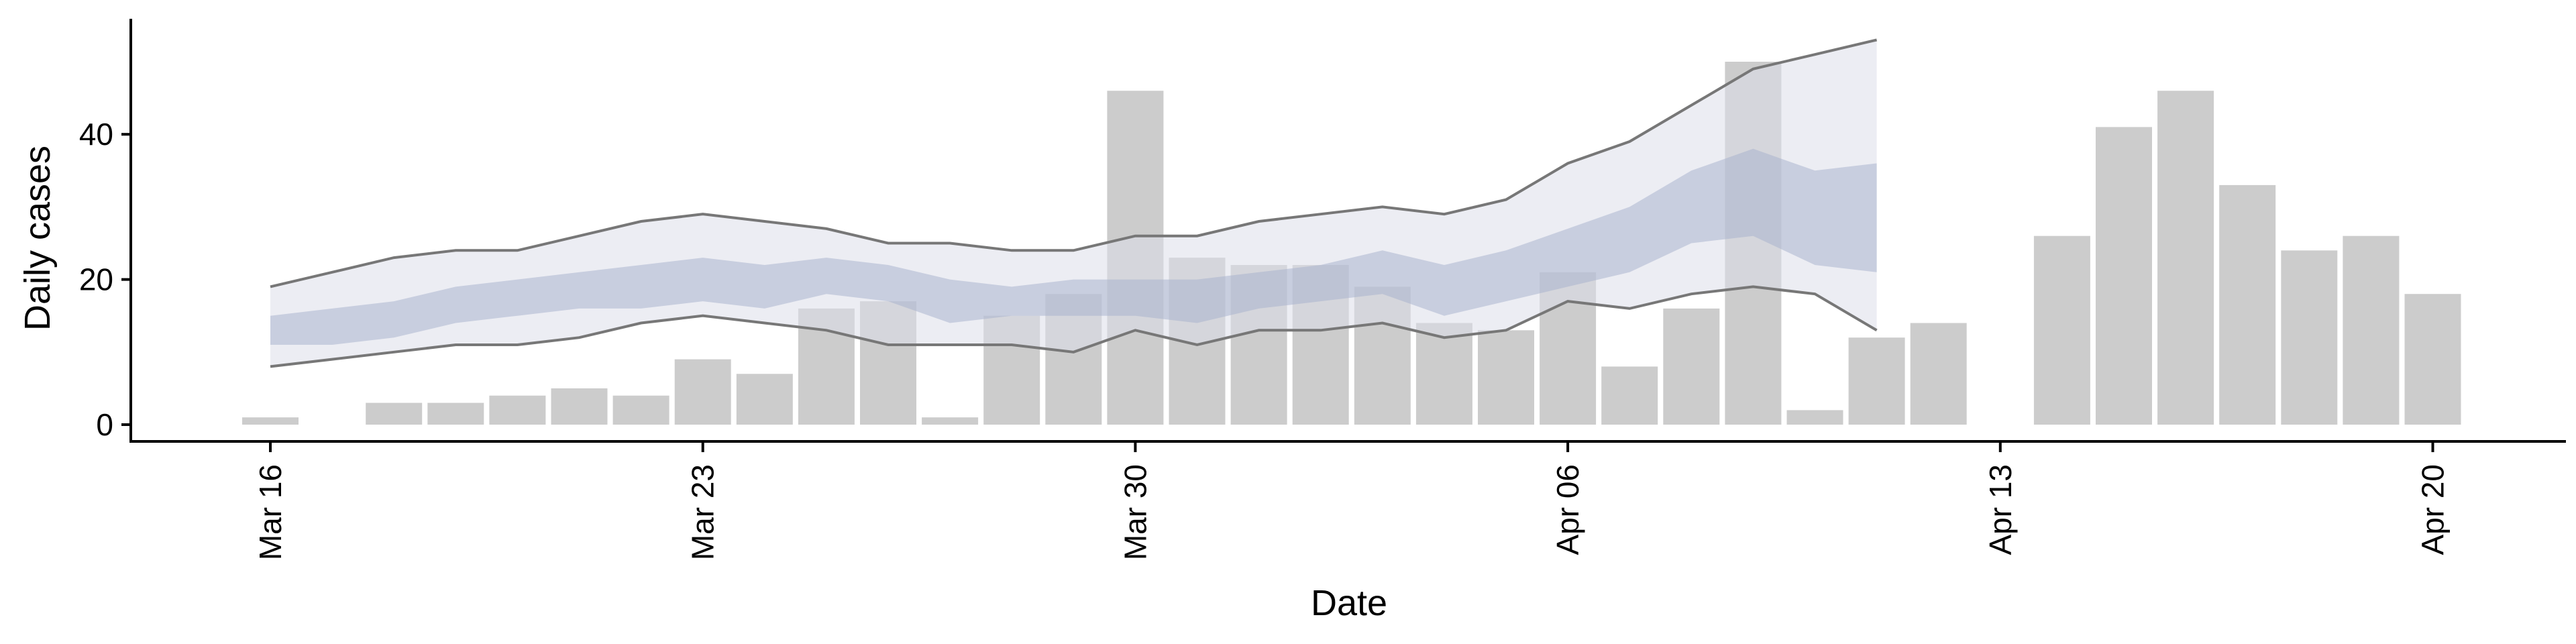 The image size is (2576, 644). I want to click on x-tick-label-2020-04-20: Apr 20, so click(2433, 509).